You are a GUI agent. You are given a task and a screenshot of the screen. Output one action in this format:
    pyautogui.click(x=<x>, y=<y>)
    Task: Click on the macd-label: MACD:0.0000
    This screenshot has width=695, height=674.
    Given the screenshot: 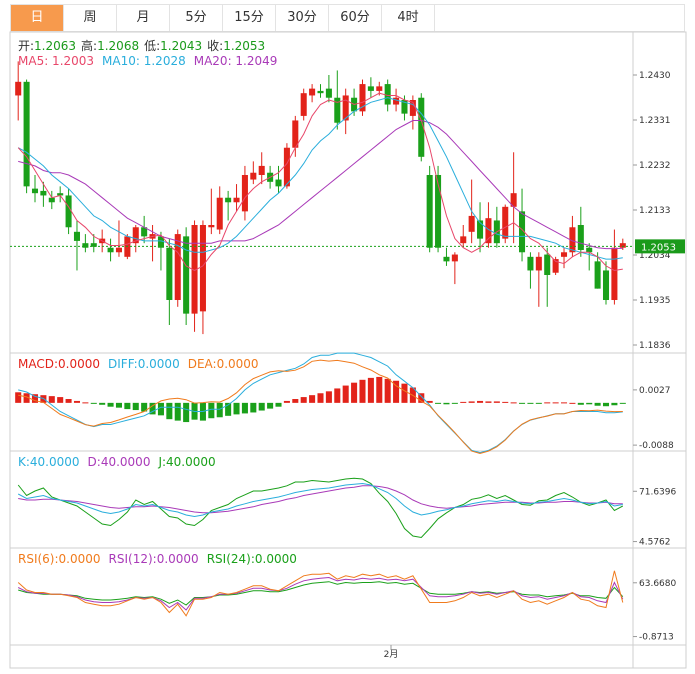 What is the action you would take?
    pyautogui.click(x=59, y=364)
    